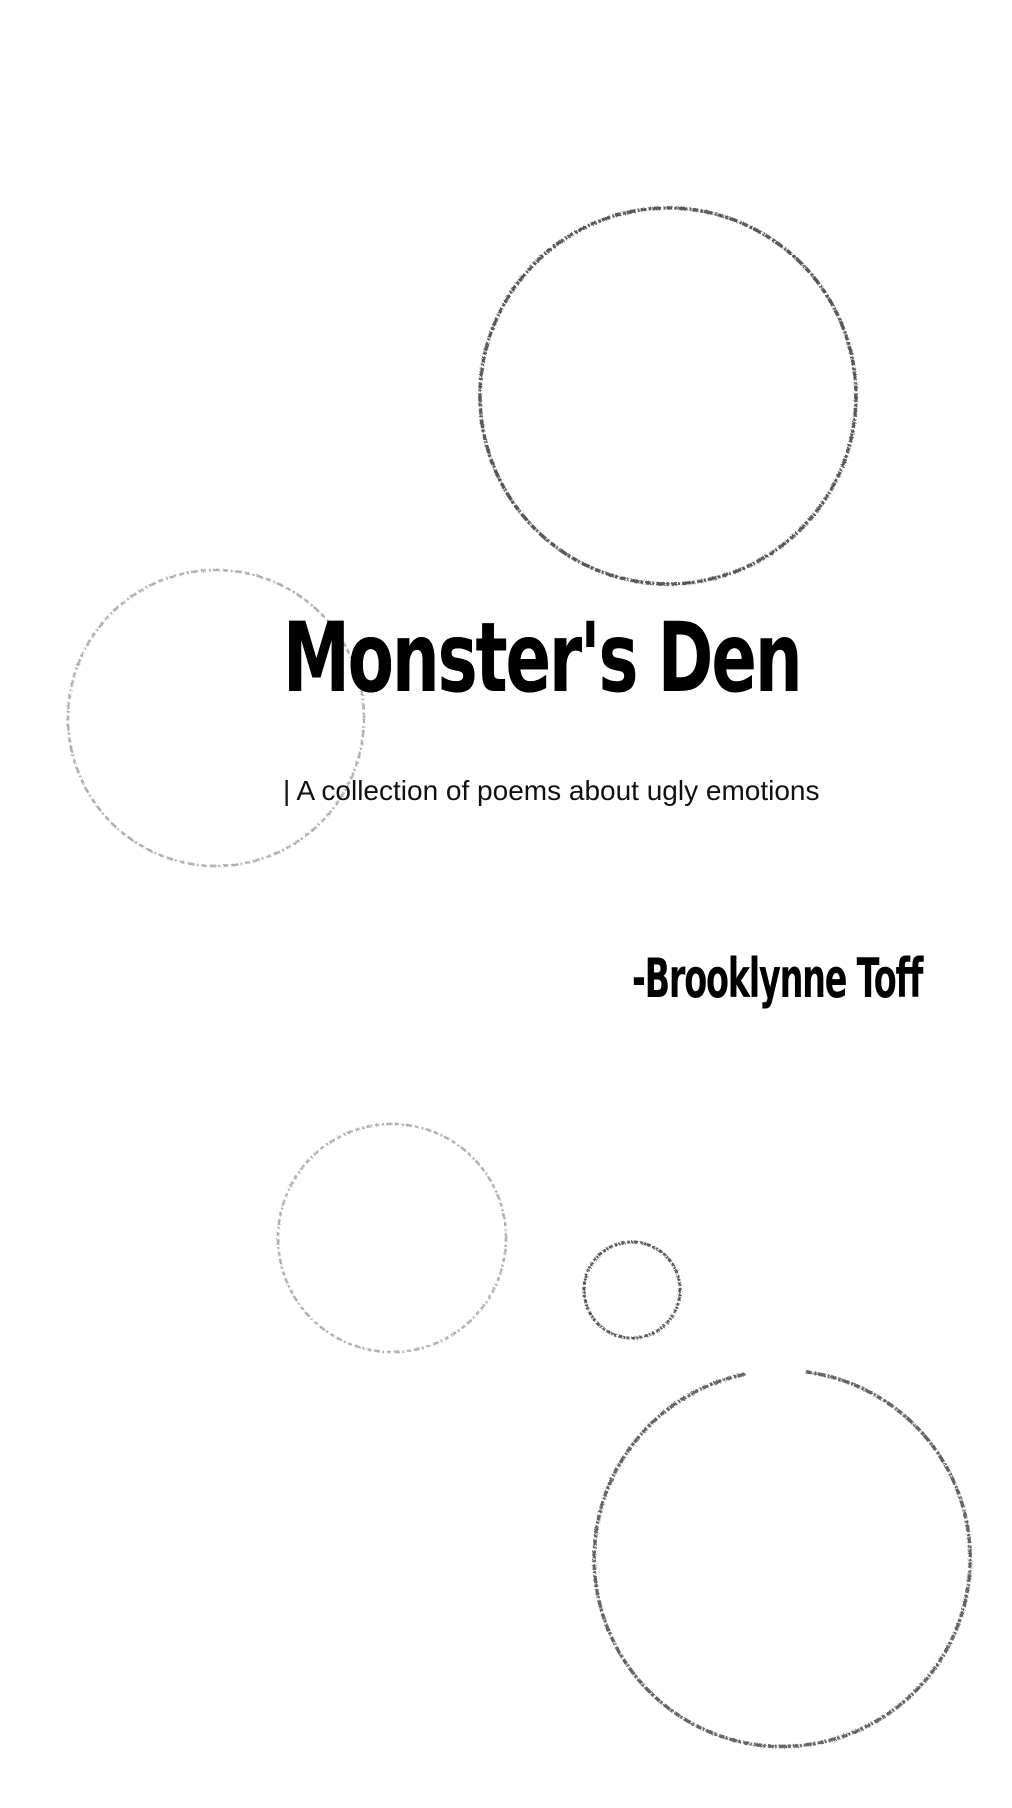 The height and width of the screenshot is (1808, 1012). What do you see at coordinates (668, 396) in the screenshot?
I see `ring-top-right` at bounding box center [668, 396].